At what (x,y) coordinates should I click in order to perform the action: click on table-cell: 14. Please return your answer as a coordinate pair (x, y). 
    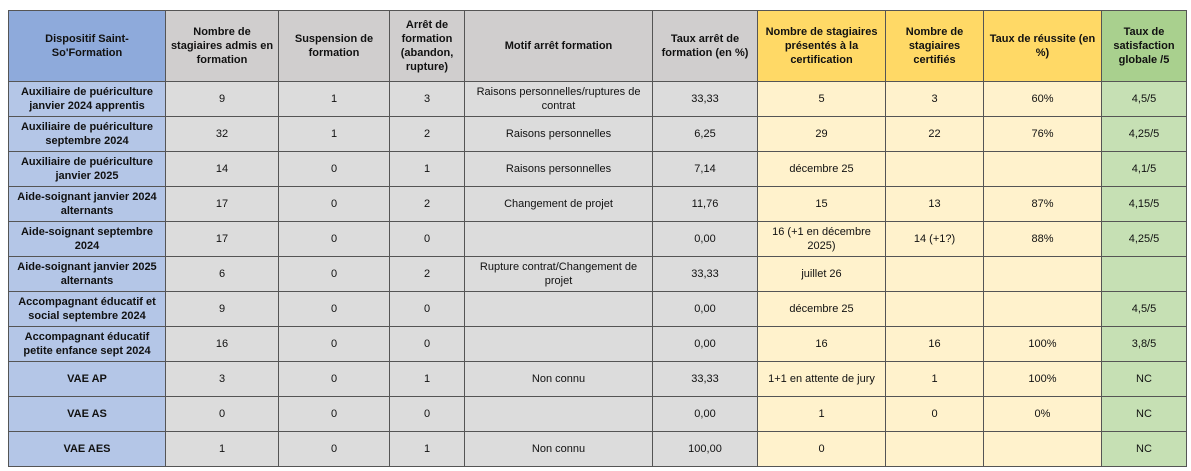
    Looking at the image, I should click on (222, 169).